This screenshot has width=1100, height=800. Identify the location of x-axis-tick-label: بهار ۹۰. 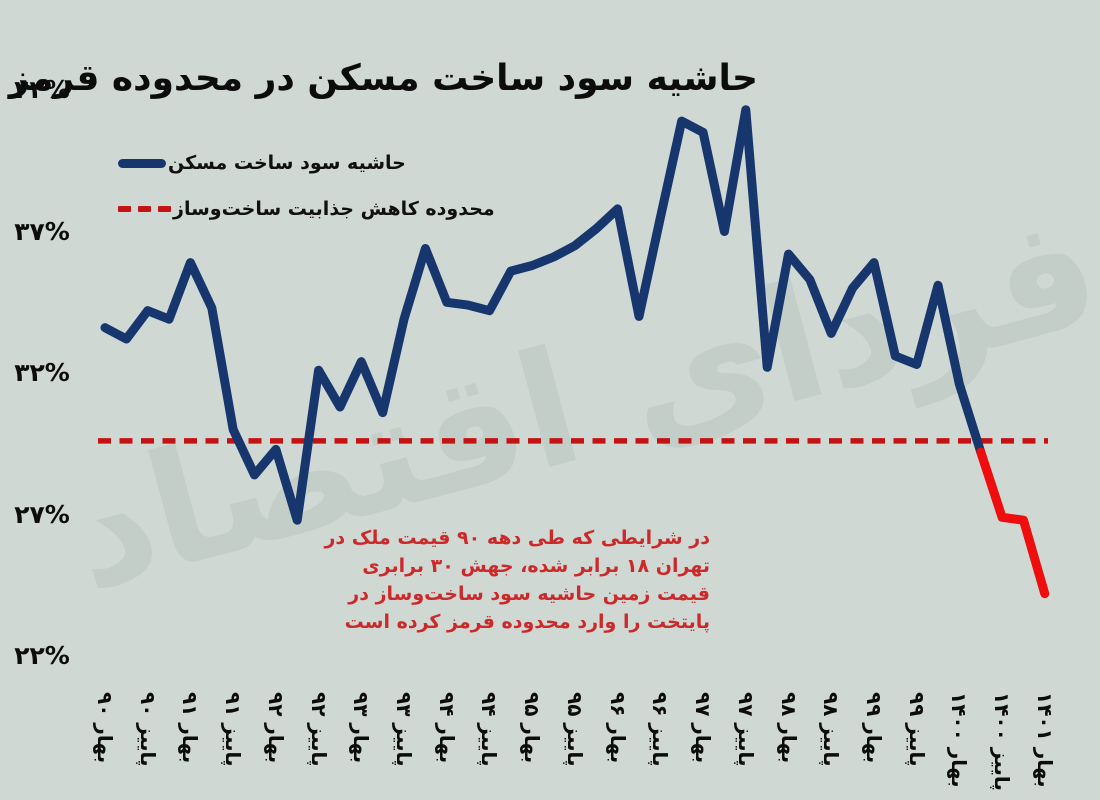
(105, 728).